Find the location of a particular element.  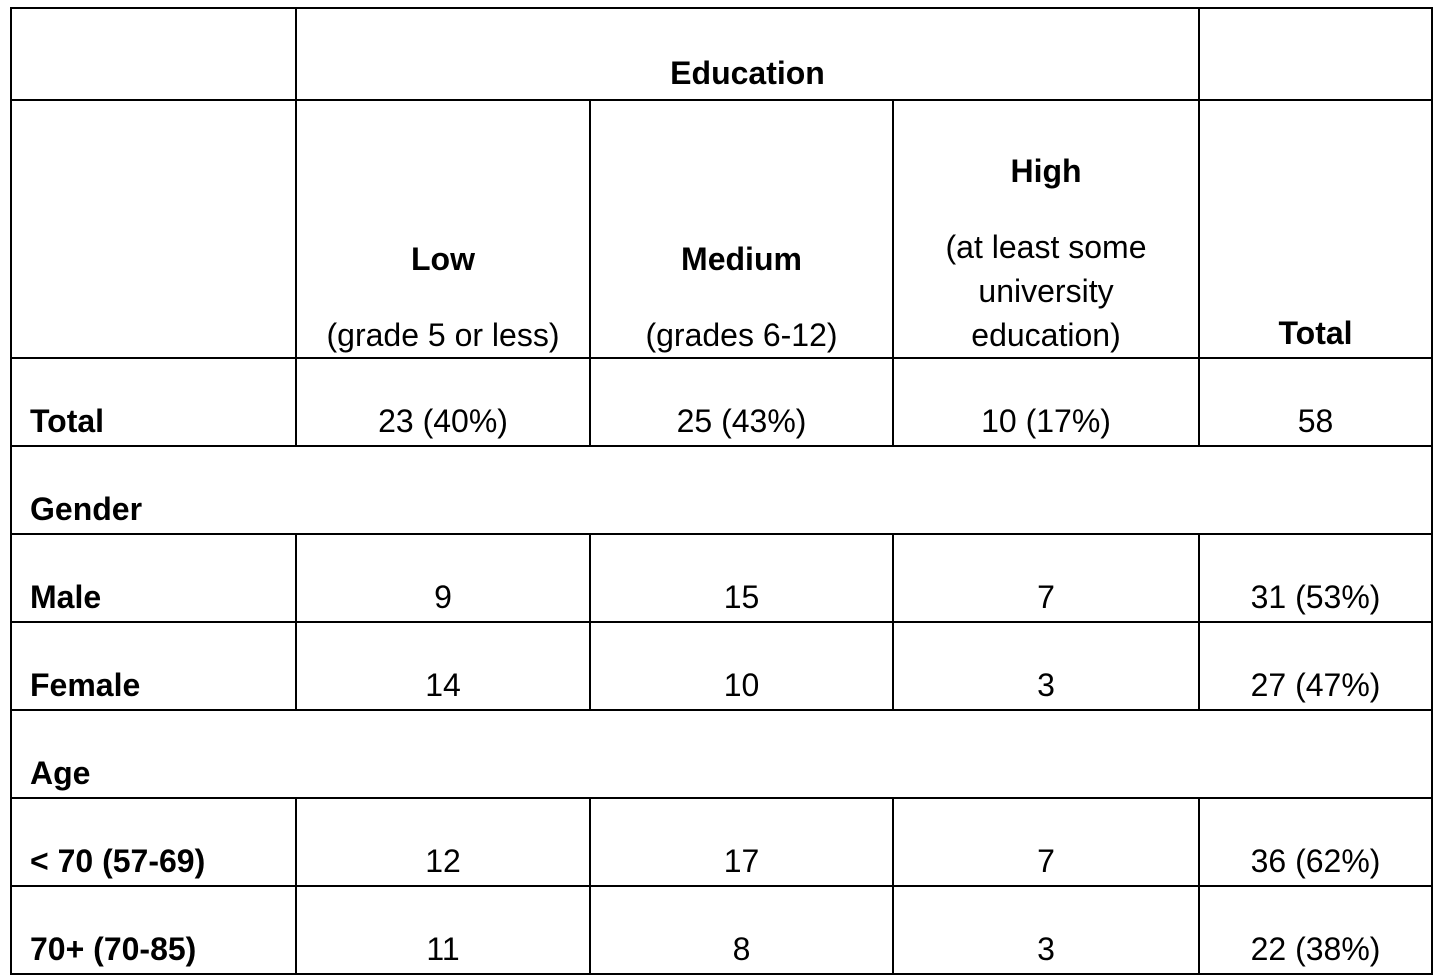

table-cell: 12 is located at coordinates (443, 842).